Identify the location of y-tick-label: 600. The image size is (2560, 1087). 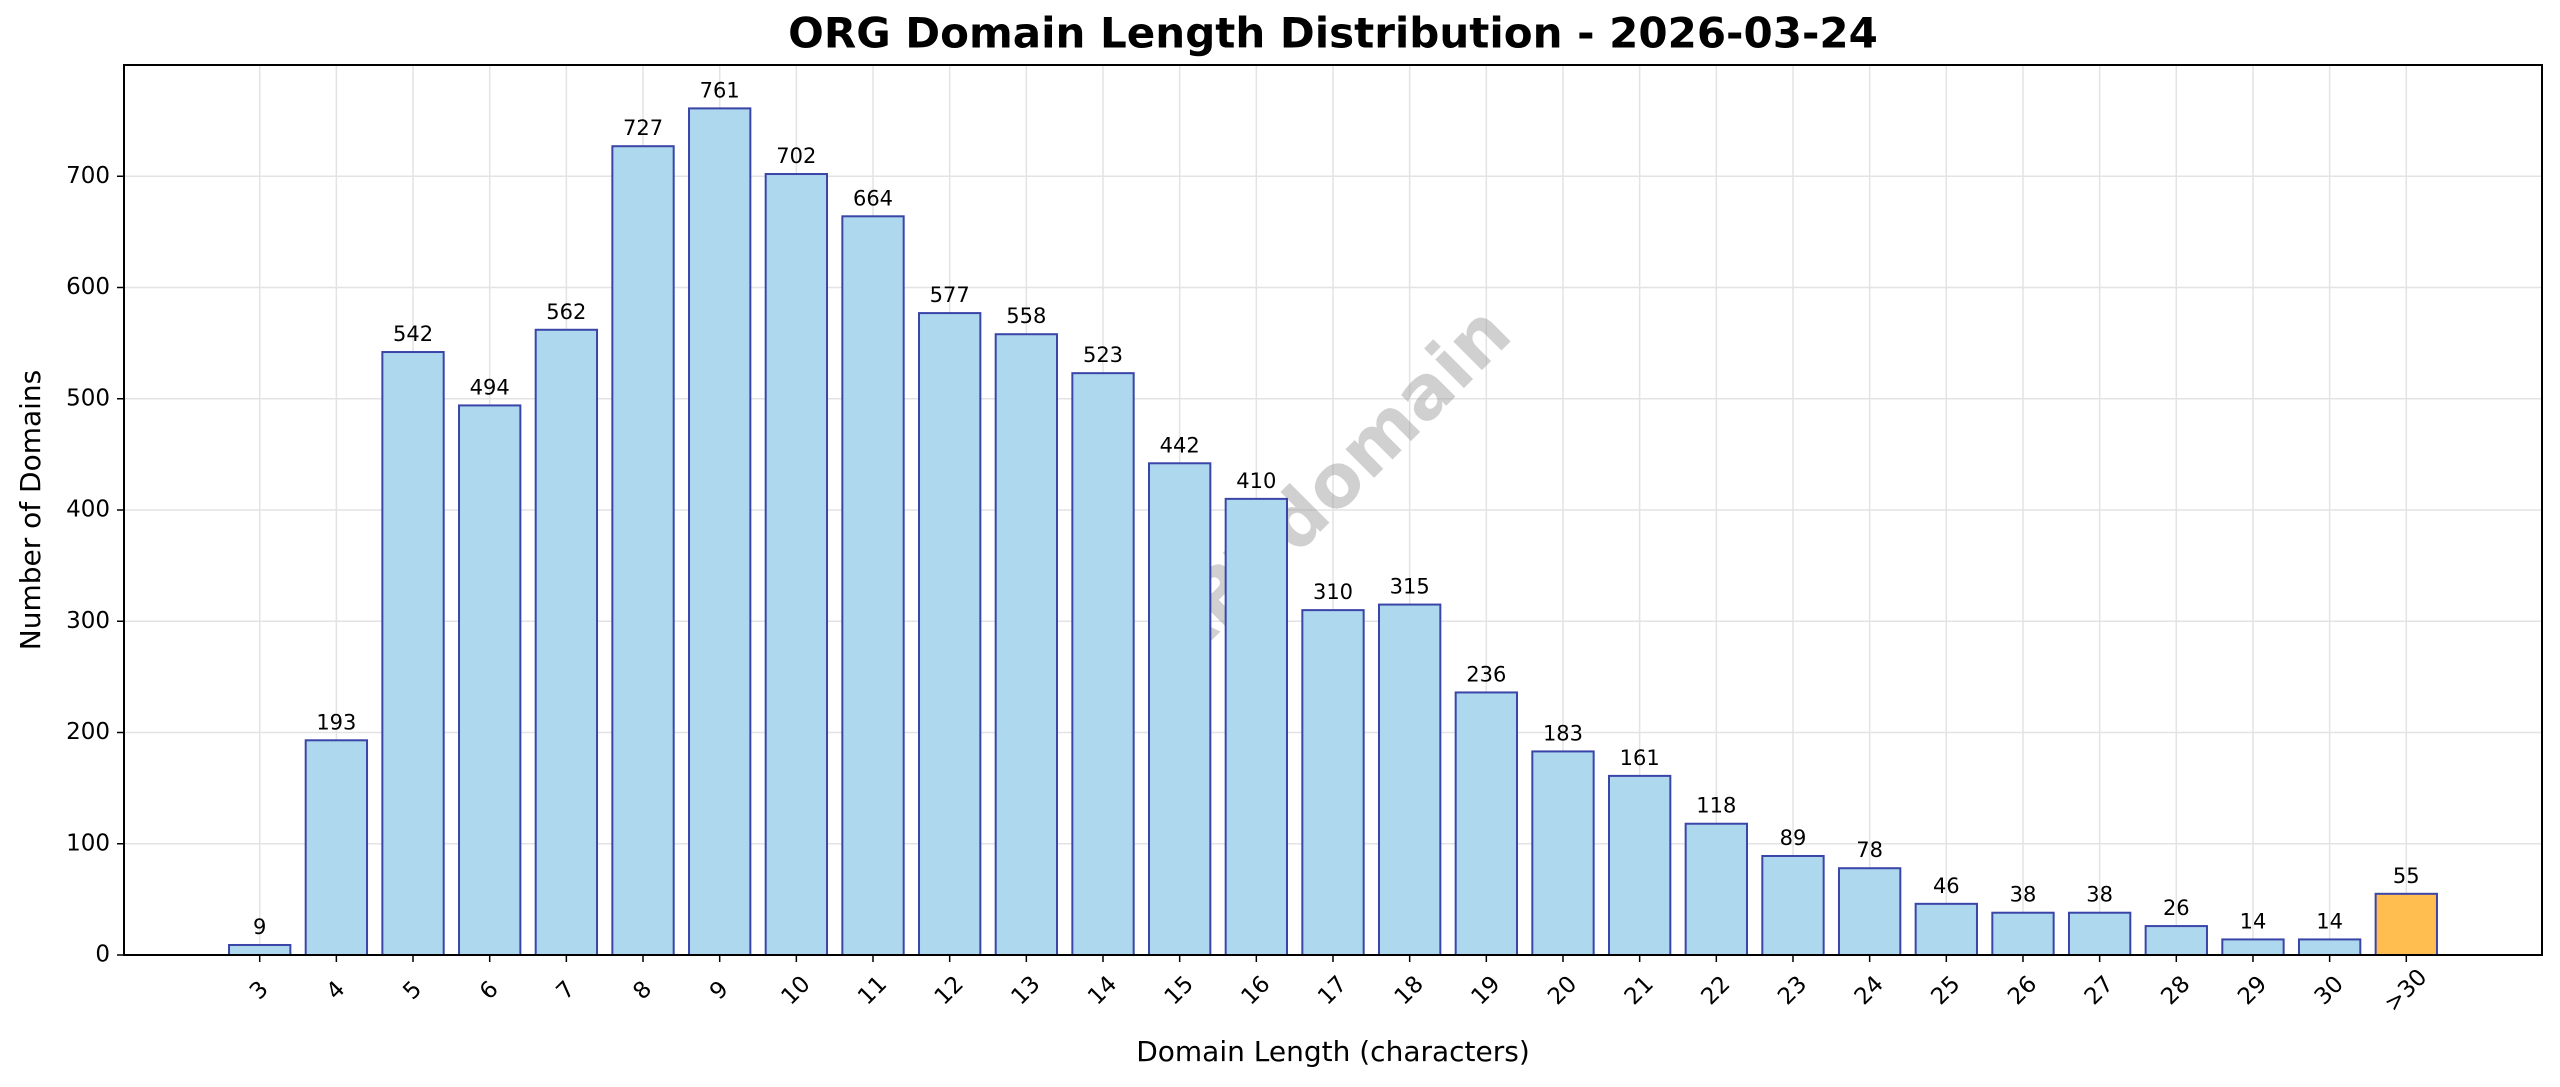
(88, 287).